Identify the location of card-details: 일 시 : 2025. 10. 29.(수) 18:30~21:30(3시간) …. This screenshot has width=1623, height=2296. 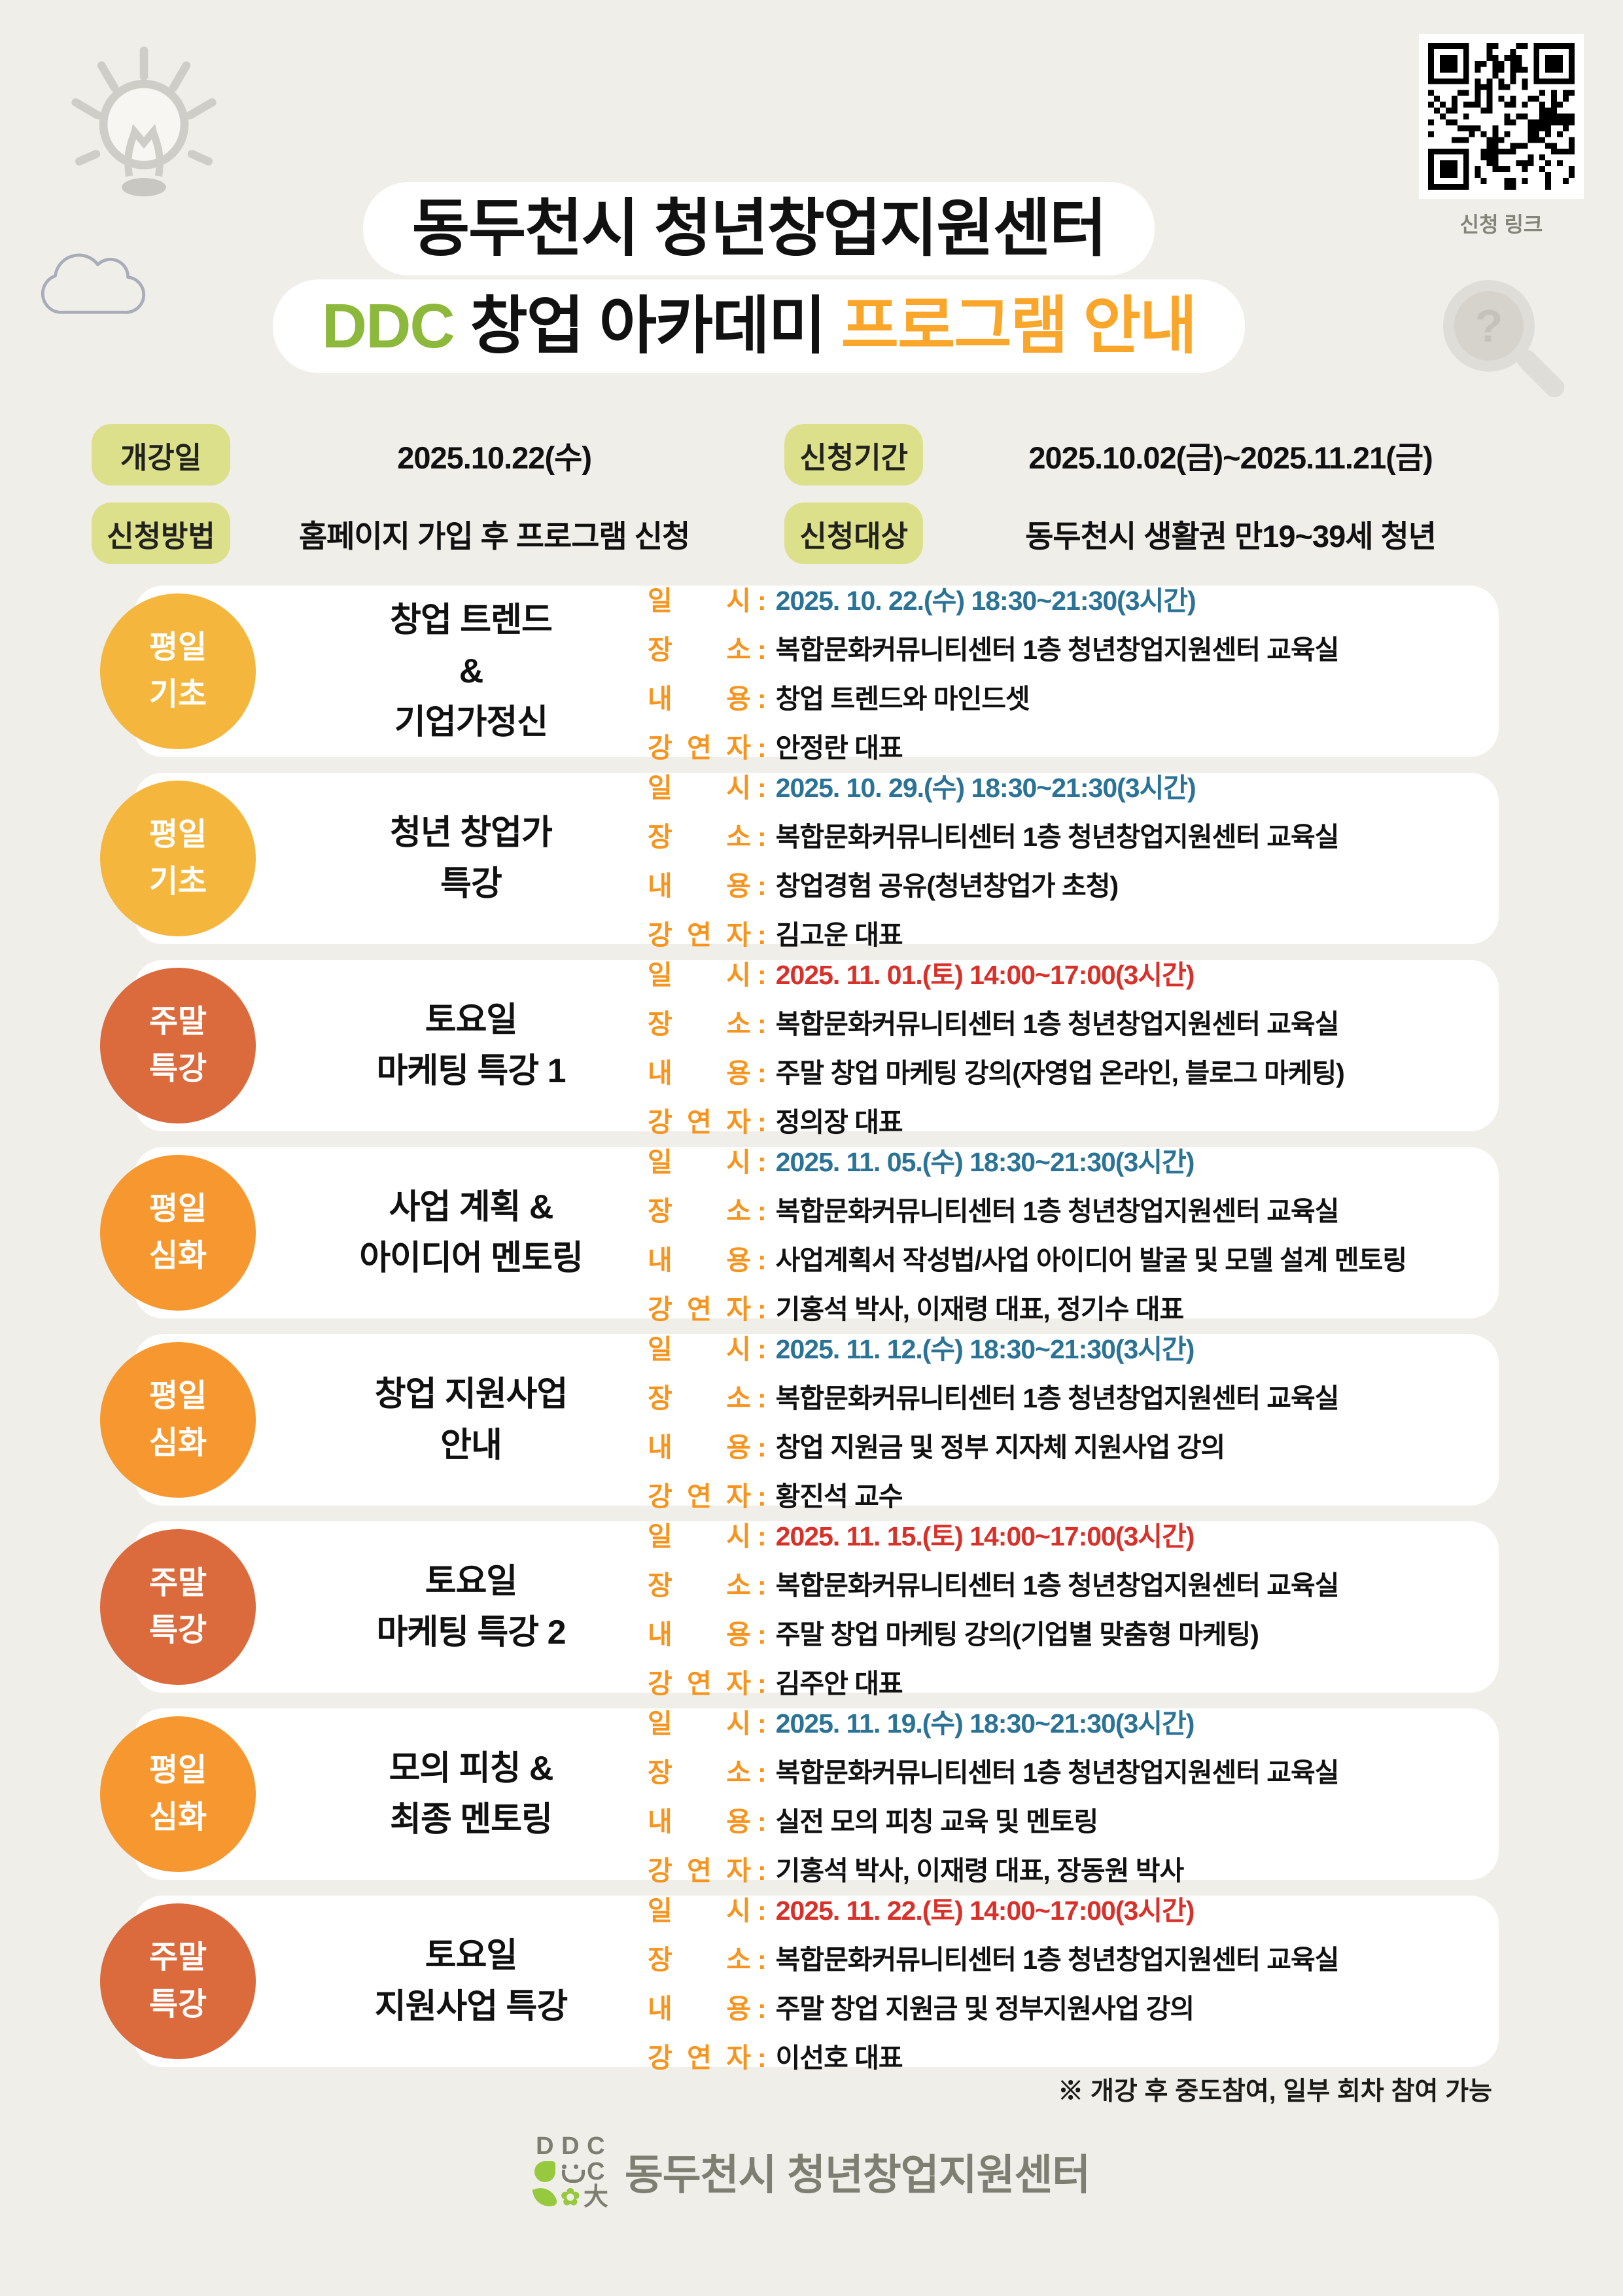
(1055, 859).